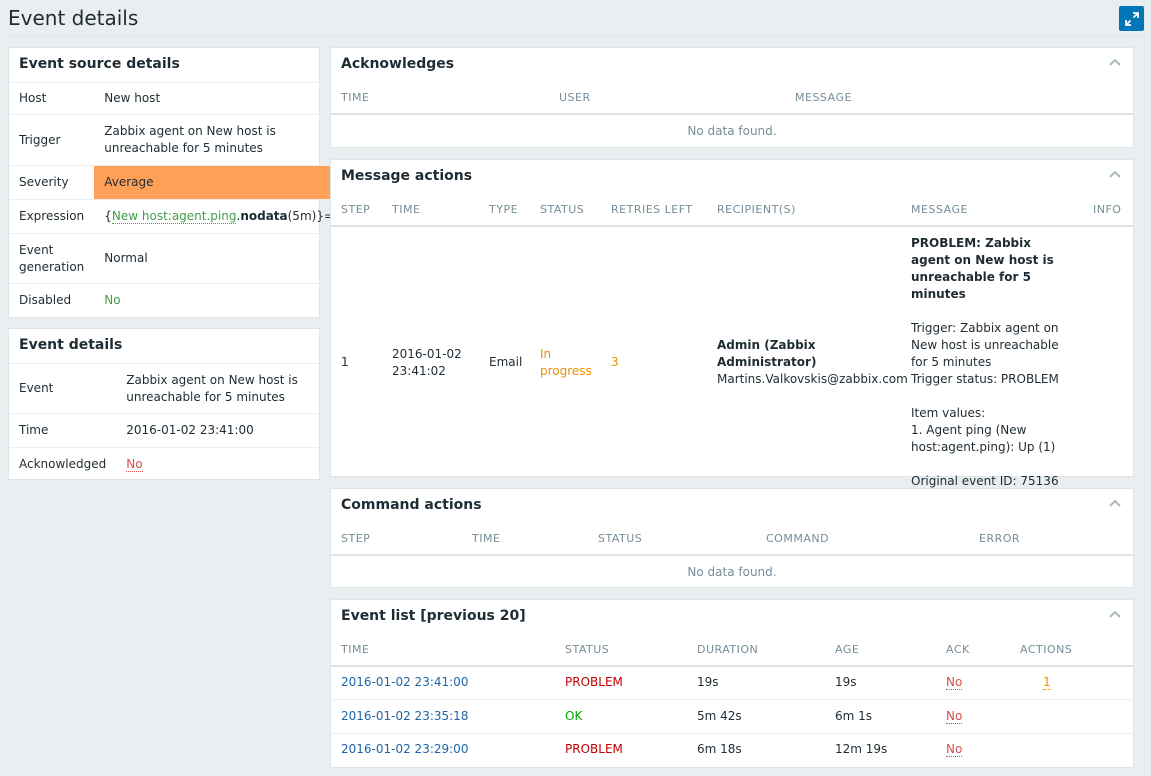 Image resolution: width=1151 pixels, height=776 pixels. Describe the element at coordinates (52, 300) in the screenshot. I see `disabled-label: Disabled` at that location.